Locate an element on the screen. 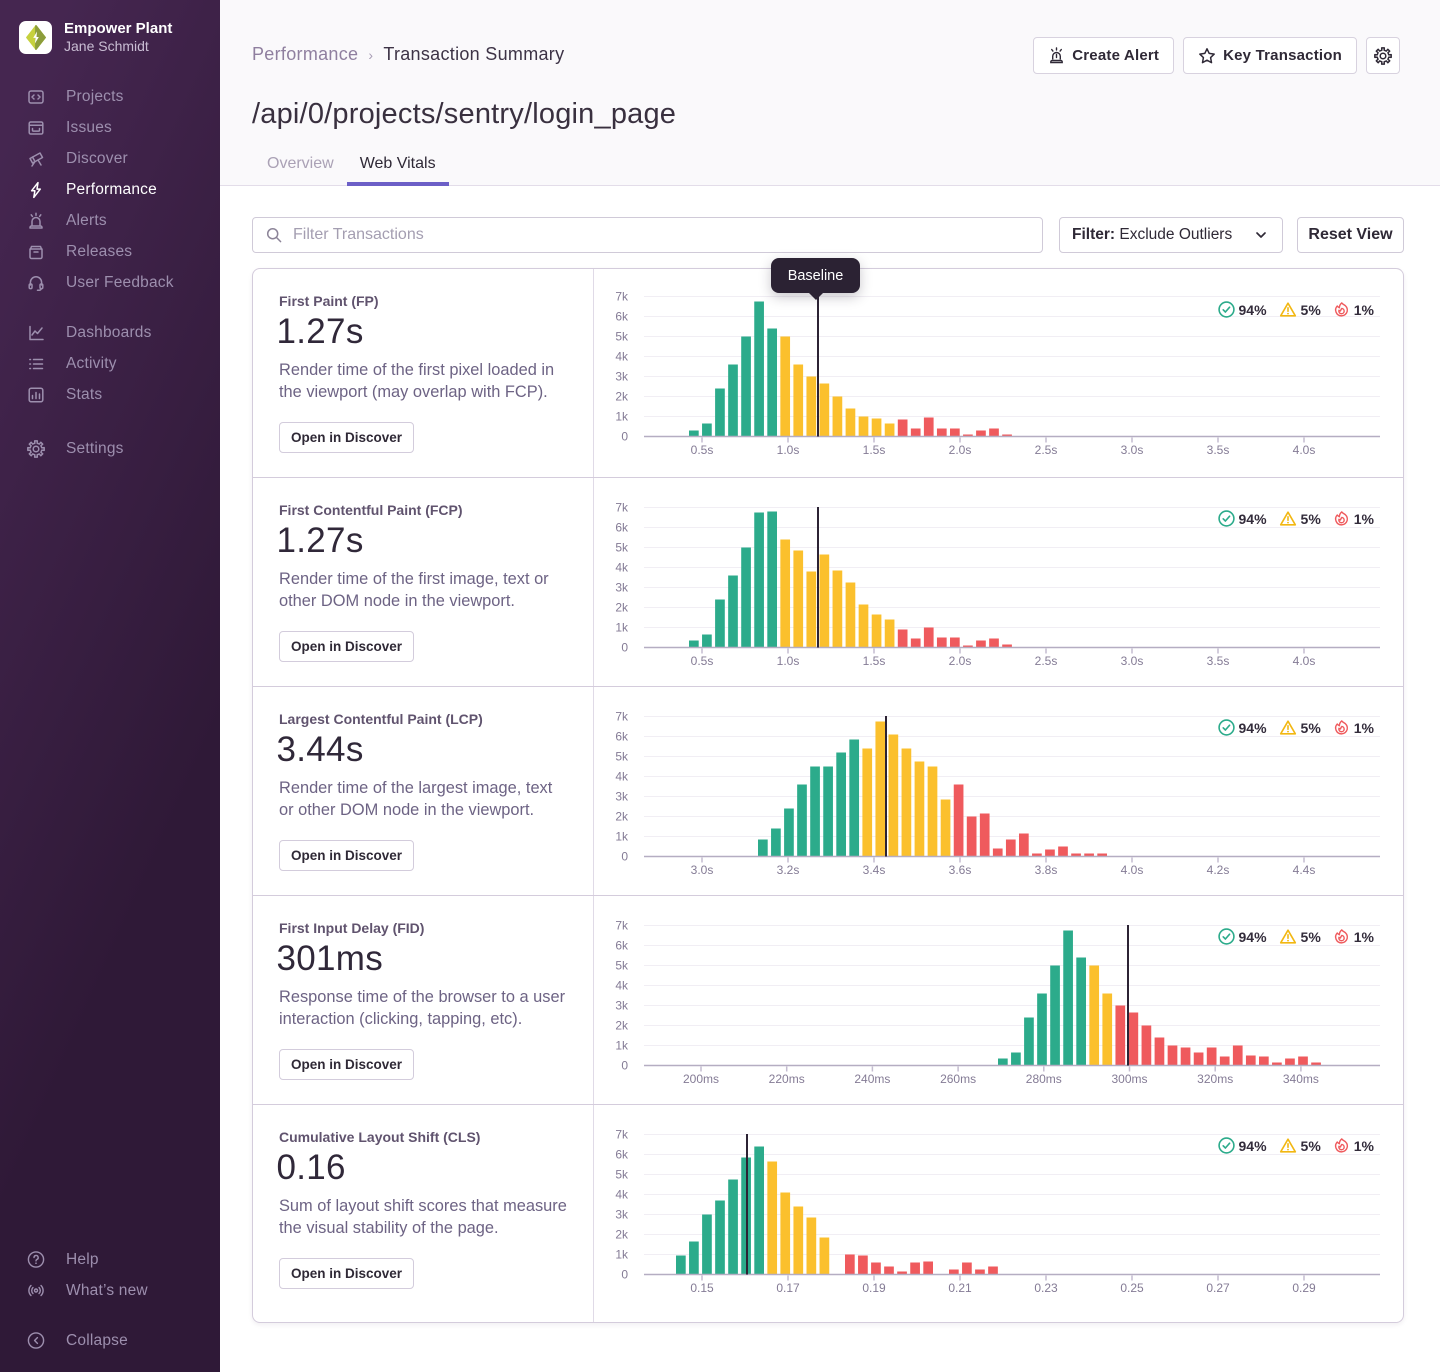  svg-text: 3.8s is located at coordinates (1046, 870).